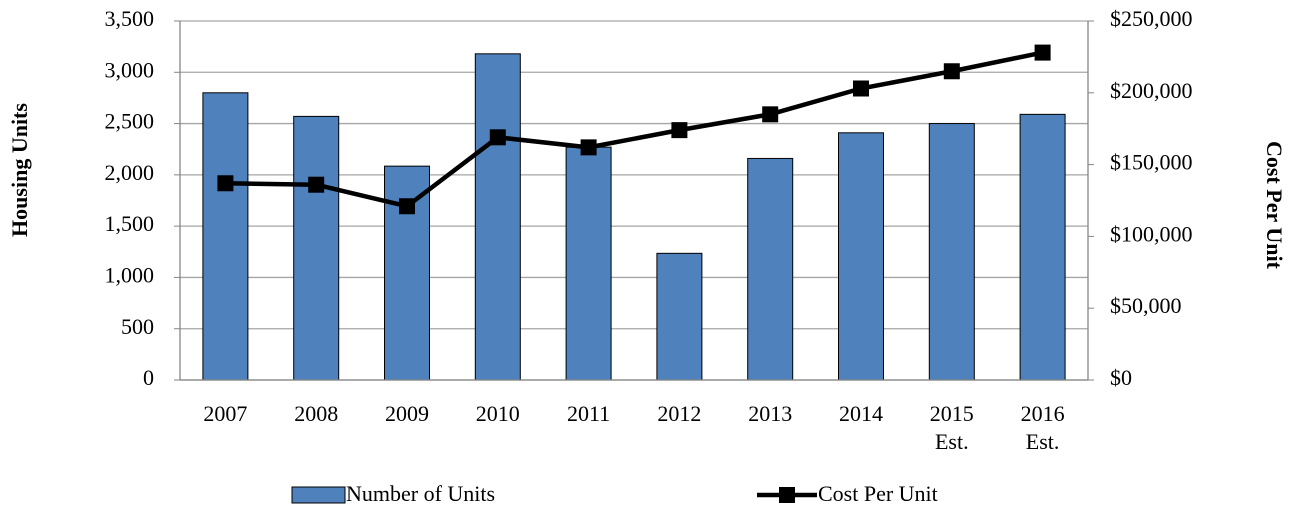 The height and width of the screenshot is (510, 1294). What do you see at coordinates (19, 170) in the screenshot?
I see `y-axis-title: Housing Units` at bounding box center [19, 170].